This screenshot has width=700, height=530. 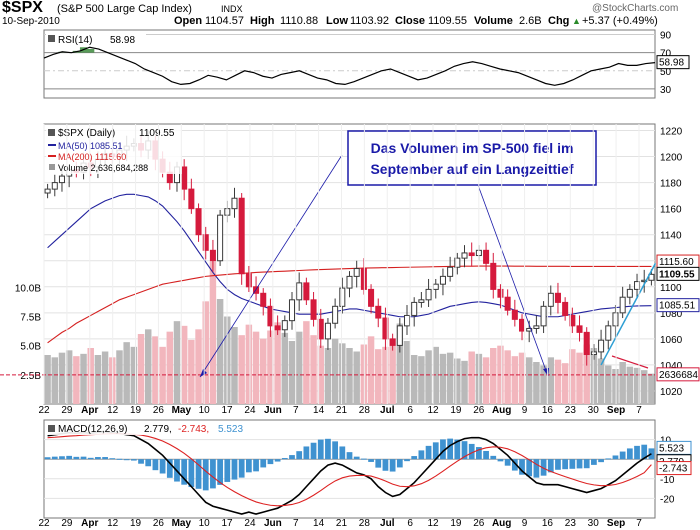 I want to click on header-chg-label: Chg, so click(x=559, y=21).